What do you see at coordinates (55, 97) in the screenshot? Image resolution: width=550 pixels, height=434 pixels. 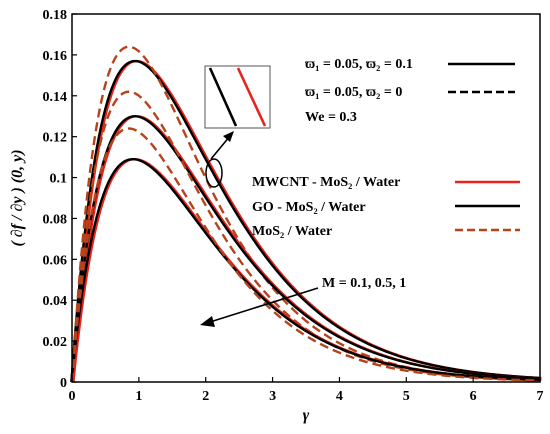 I see `y-tick-label: 0.14` at bounding box center [55, 97].